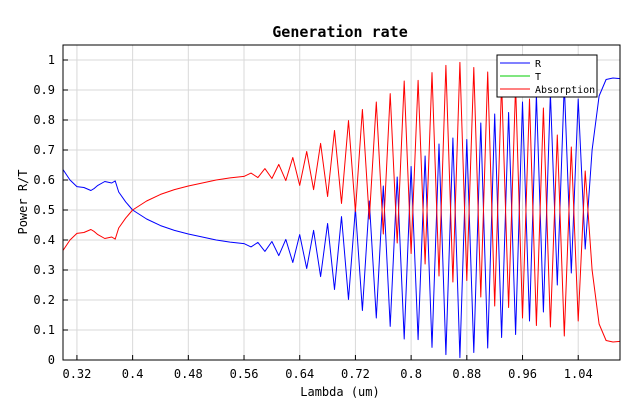  I want to click on legend-label-t: T, so click(538, 77).